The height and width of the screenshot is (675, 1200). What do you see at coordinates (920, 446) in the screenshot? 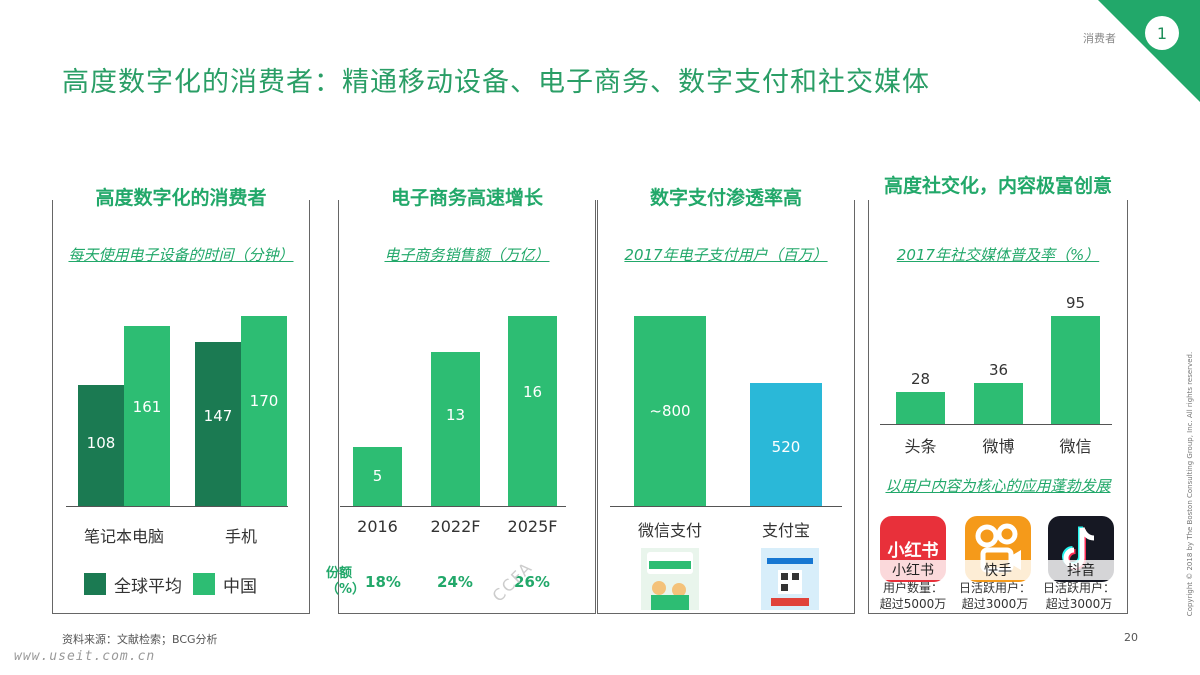
I see `x-label-头条: 头条` at bounding box center [920, 446].